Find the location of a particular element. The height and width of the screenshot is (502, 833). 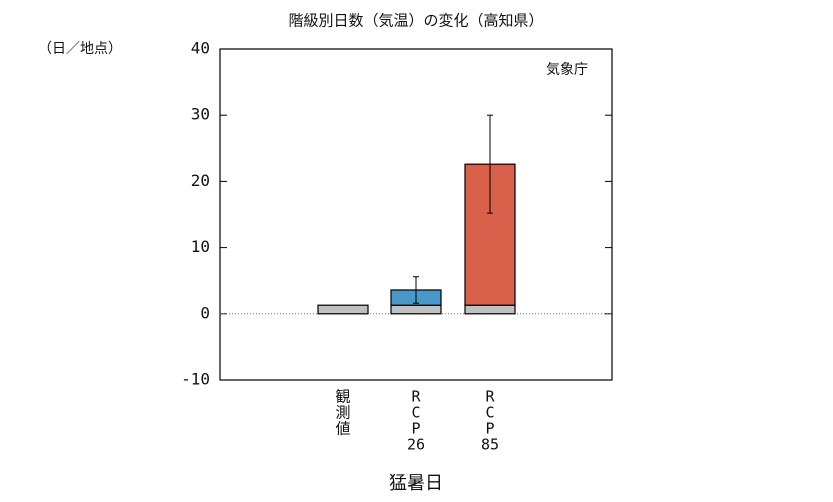

chart-title: 階級別日数（気温）の変化（高知県） is located at coordinates (415, 21).